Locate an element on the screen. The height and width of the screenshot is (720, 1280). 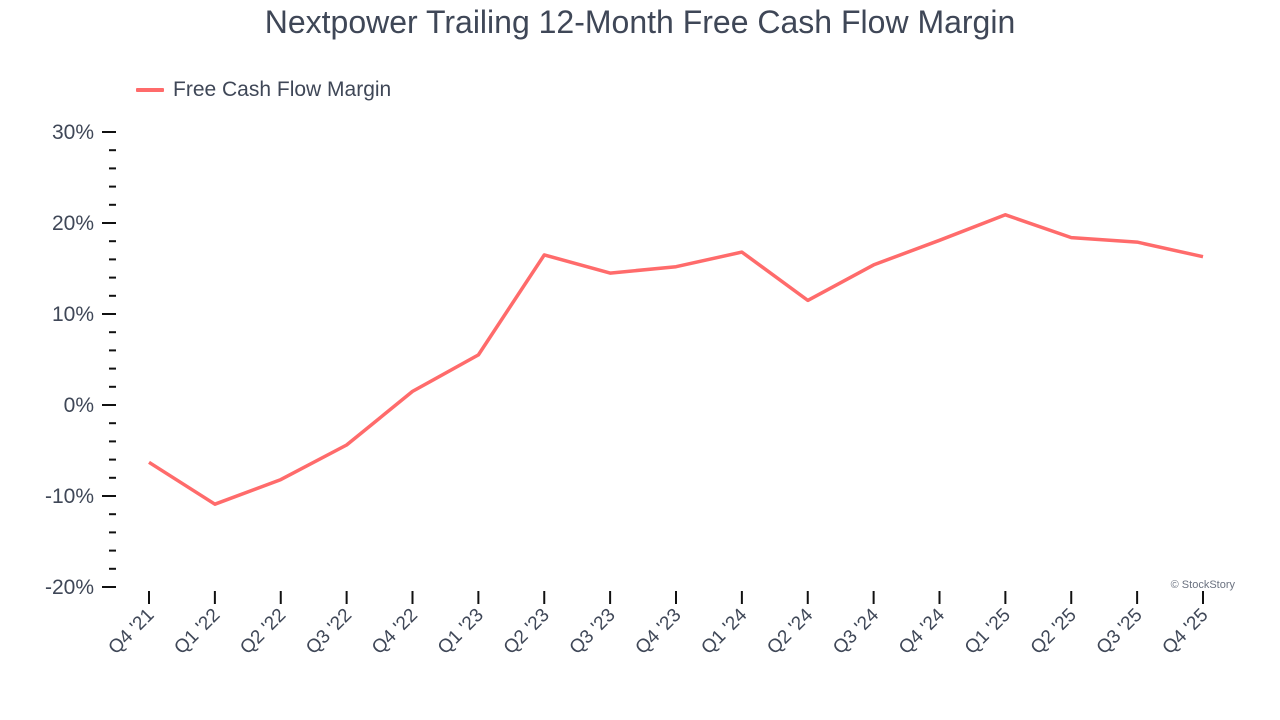
y-tick-label: -20% is located at coordinates (69, 587).